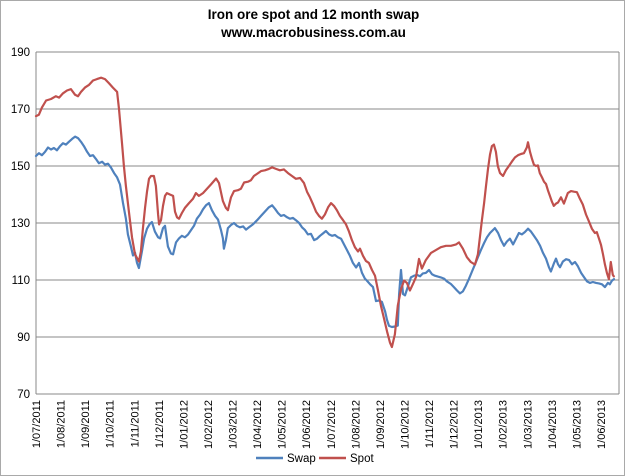 The width and height of the screenshot is (625, 476). Describe the element at coordinates (62, 424) in the screenshot. I see `x-tick-label: 1/08/2011` at that location.